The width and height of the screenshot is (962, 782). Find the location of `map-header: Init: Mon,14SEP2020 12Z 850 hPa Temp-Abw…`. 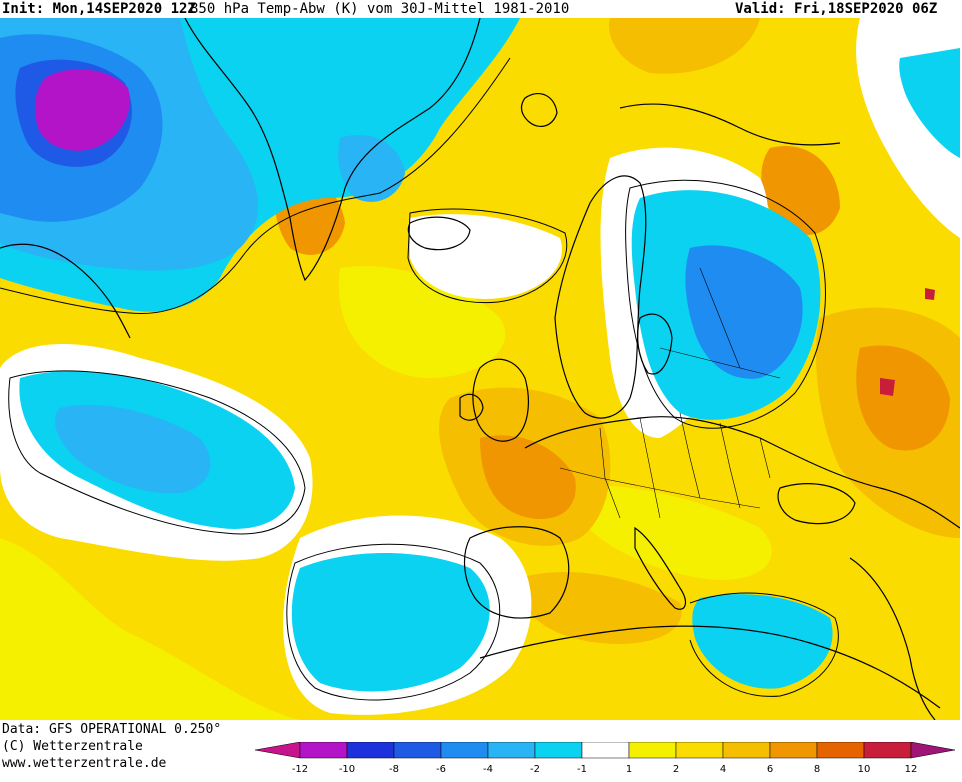

map-header: Init: Mon,14SEP2020 12Z 850 hPa Temp-Abw… is located at coordinates (481, 9).